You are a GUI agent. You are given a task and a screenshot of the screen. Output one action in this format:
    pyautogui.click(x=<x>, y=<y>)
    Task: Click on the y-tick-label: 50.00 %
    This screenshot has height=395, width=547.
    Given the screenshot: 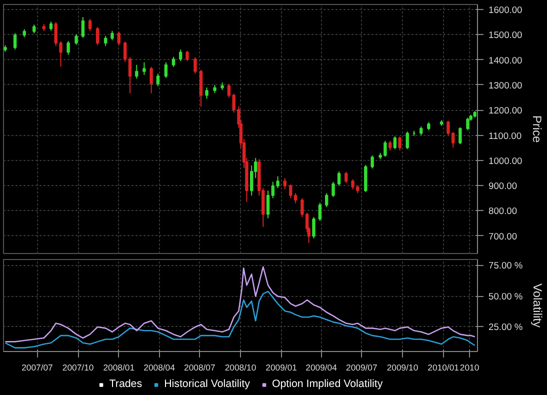 What is the action you would take?
    pyautogui.click(x=505, y=296)
    